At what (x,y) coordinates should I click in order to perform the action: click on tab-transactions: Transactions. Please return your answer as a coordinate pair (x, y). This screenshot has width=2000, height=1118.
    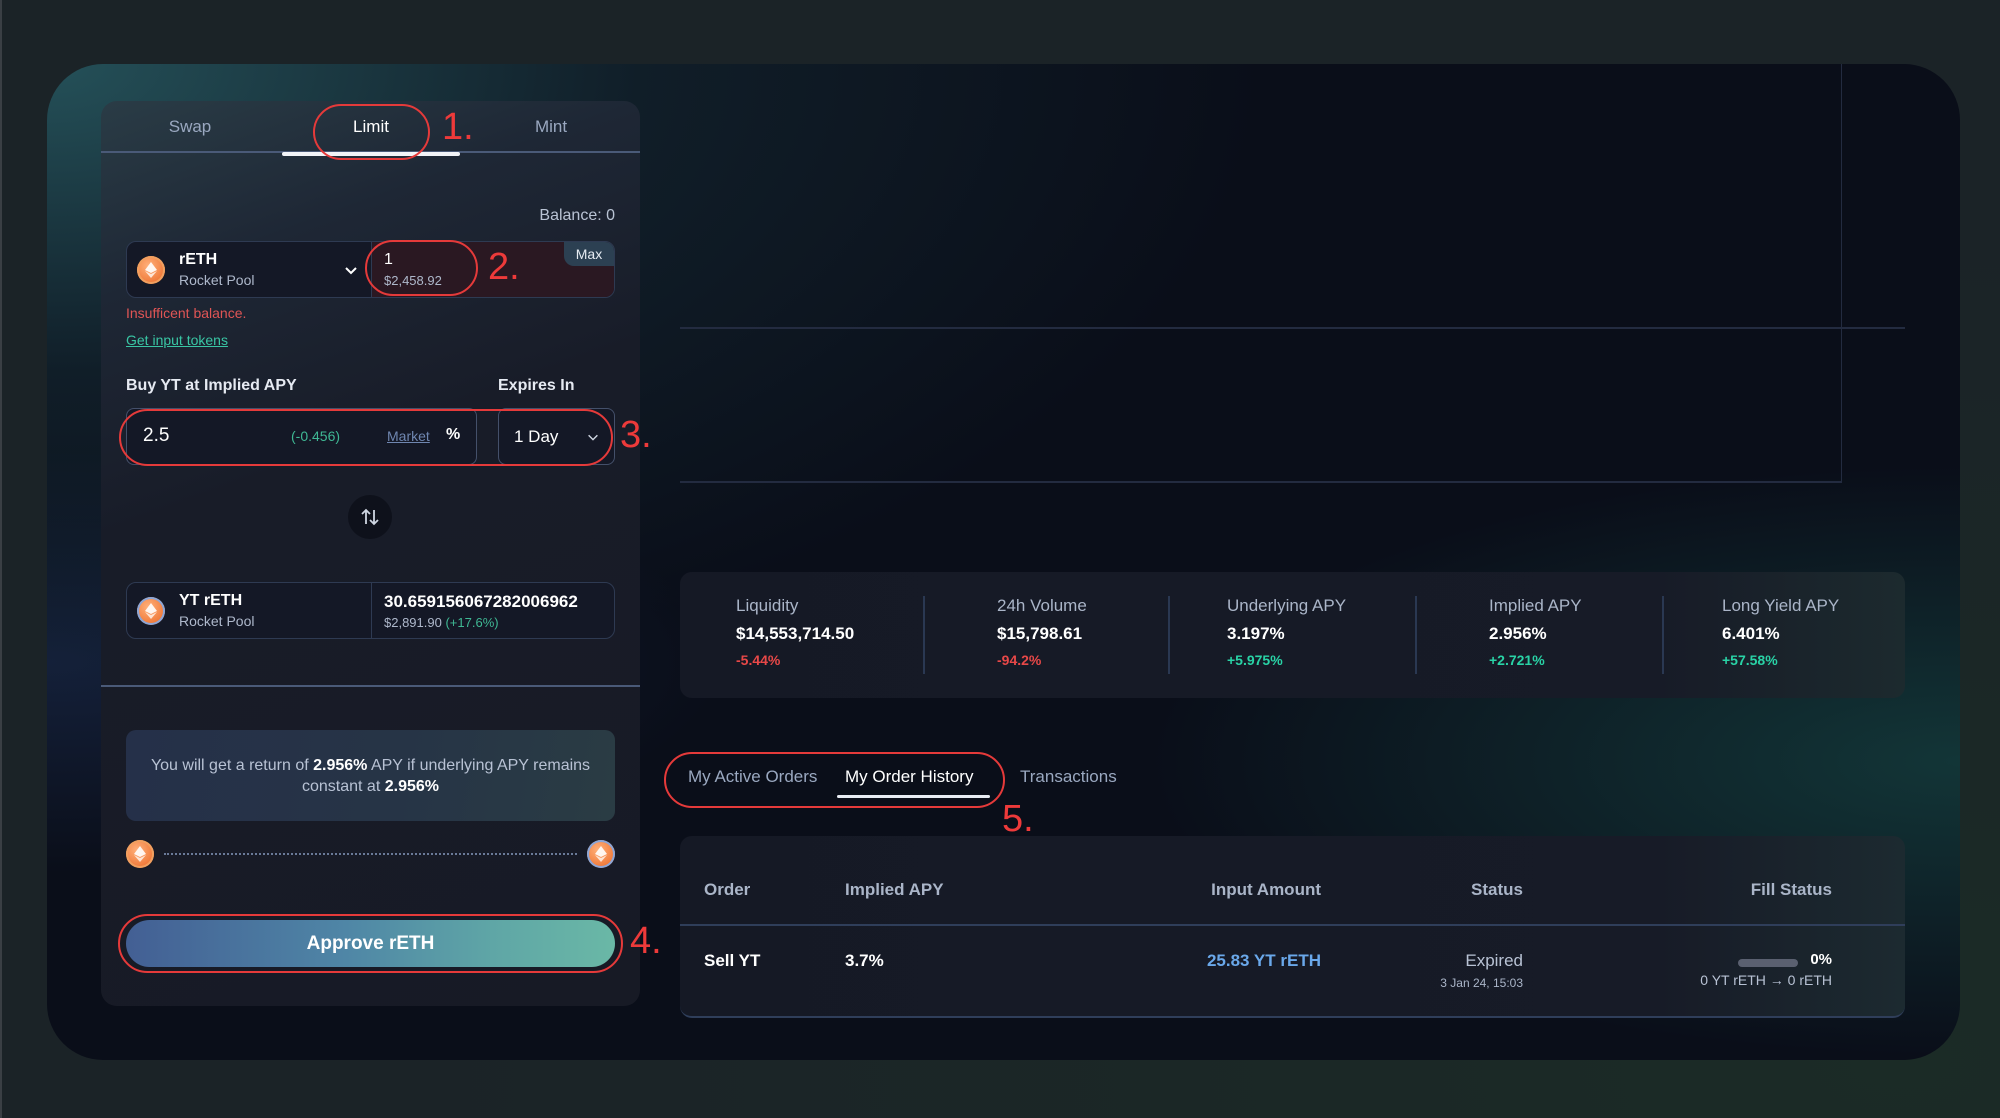
    Looking at the image, I should click on (1068, 776).